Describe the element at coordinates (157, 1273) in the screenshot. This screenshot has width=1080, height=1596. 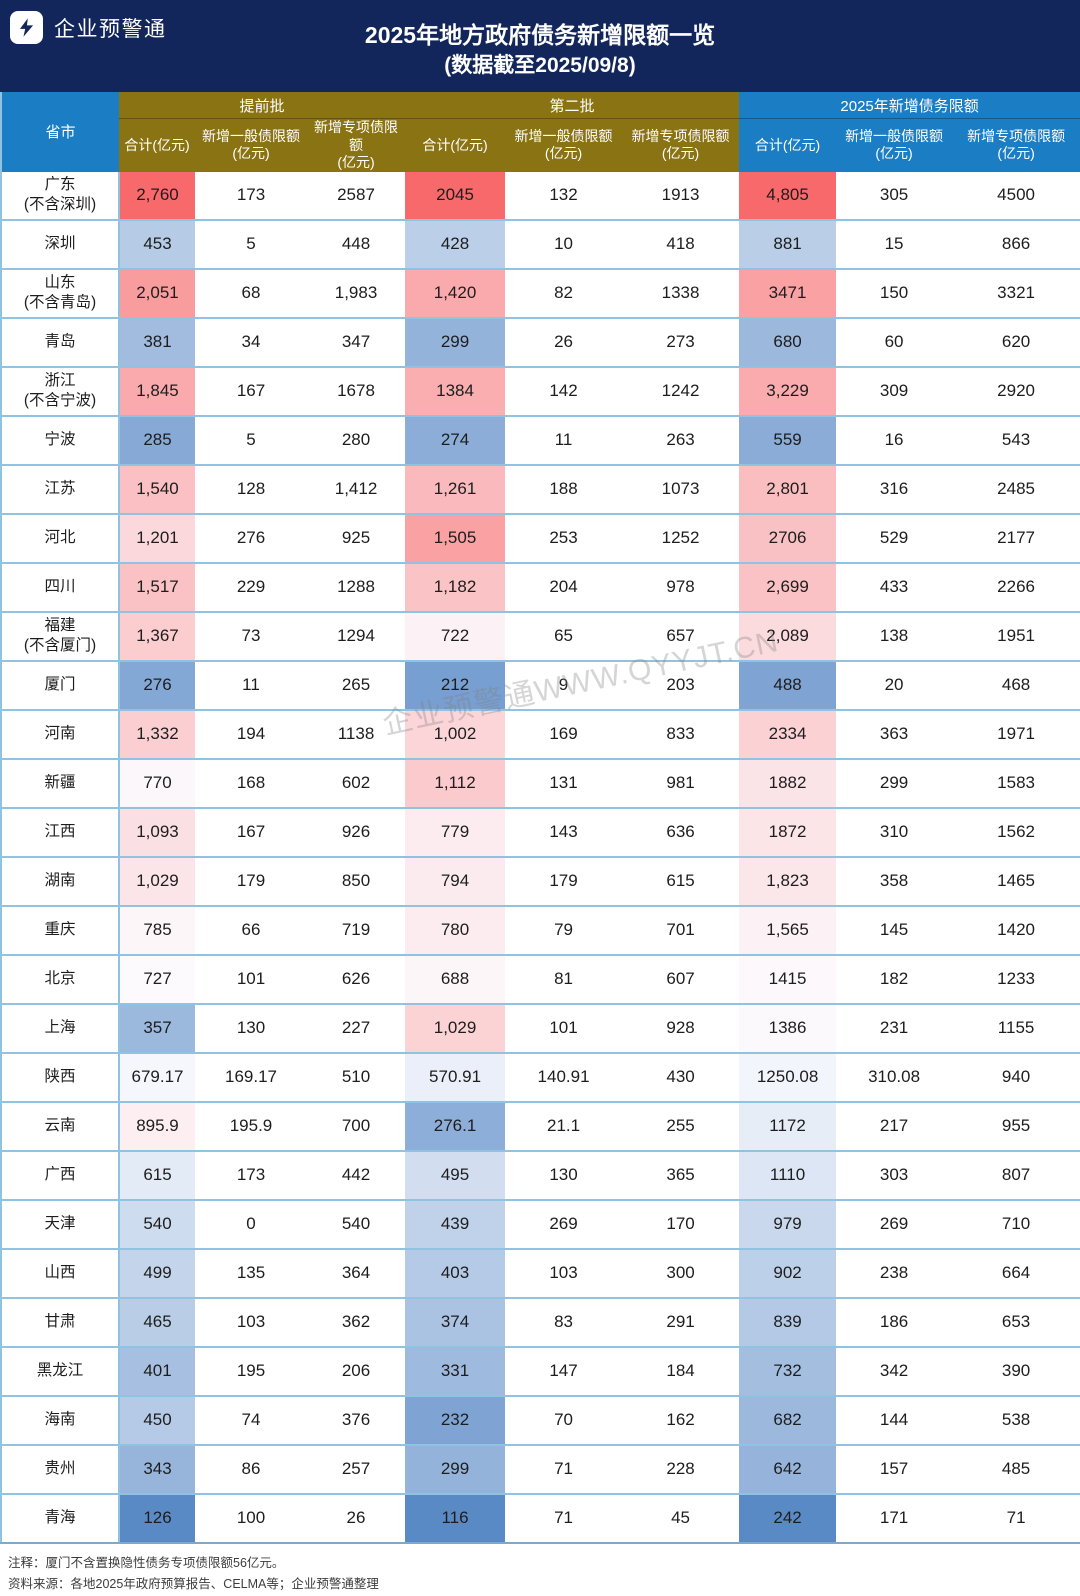
I see `total-value-cell: 499` at that location.